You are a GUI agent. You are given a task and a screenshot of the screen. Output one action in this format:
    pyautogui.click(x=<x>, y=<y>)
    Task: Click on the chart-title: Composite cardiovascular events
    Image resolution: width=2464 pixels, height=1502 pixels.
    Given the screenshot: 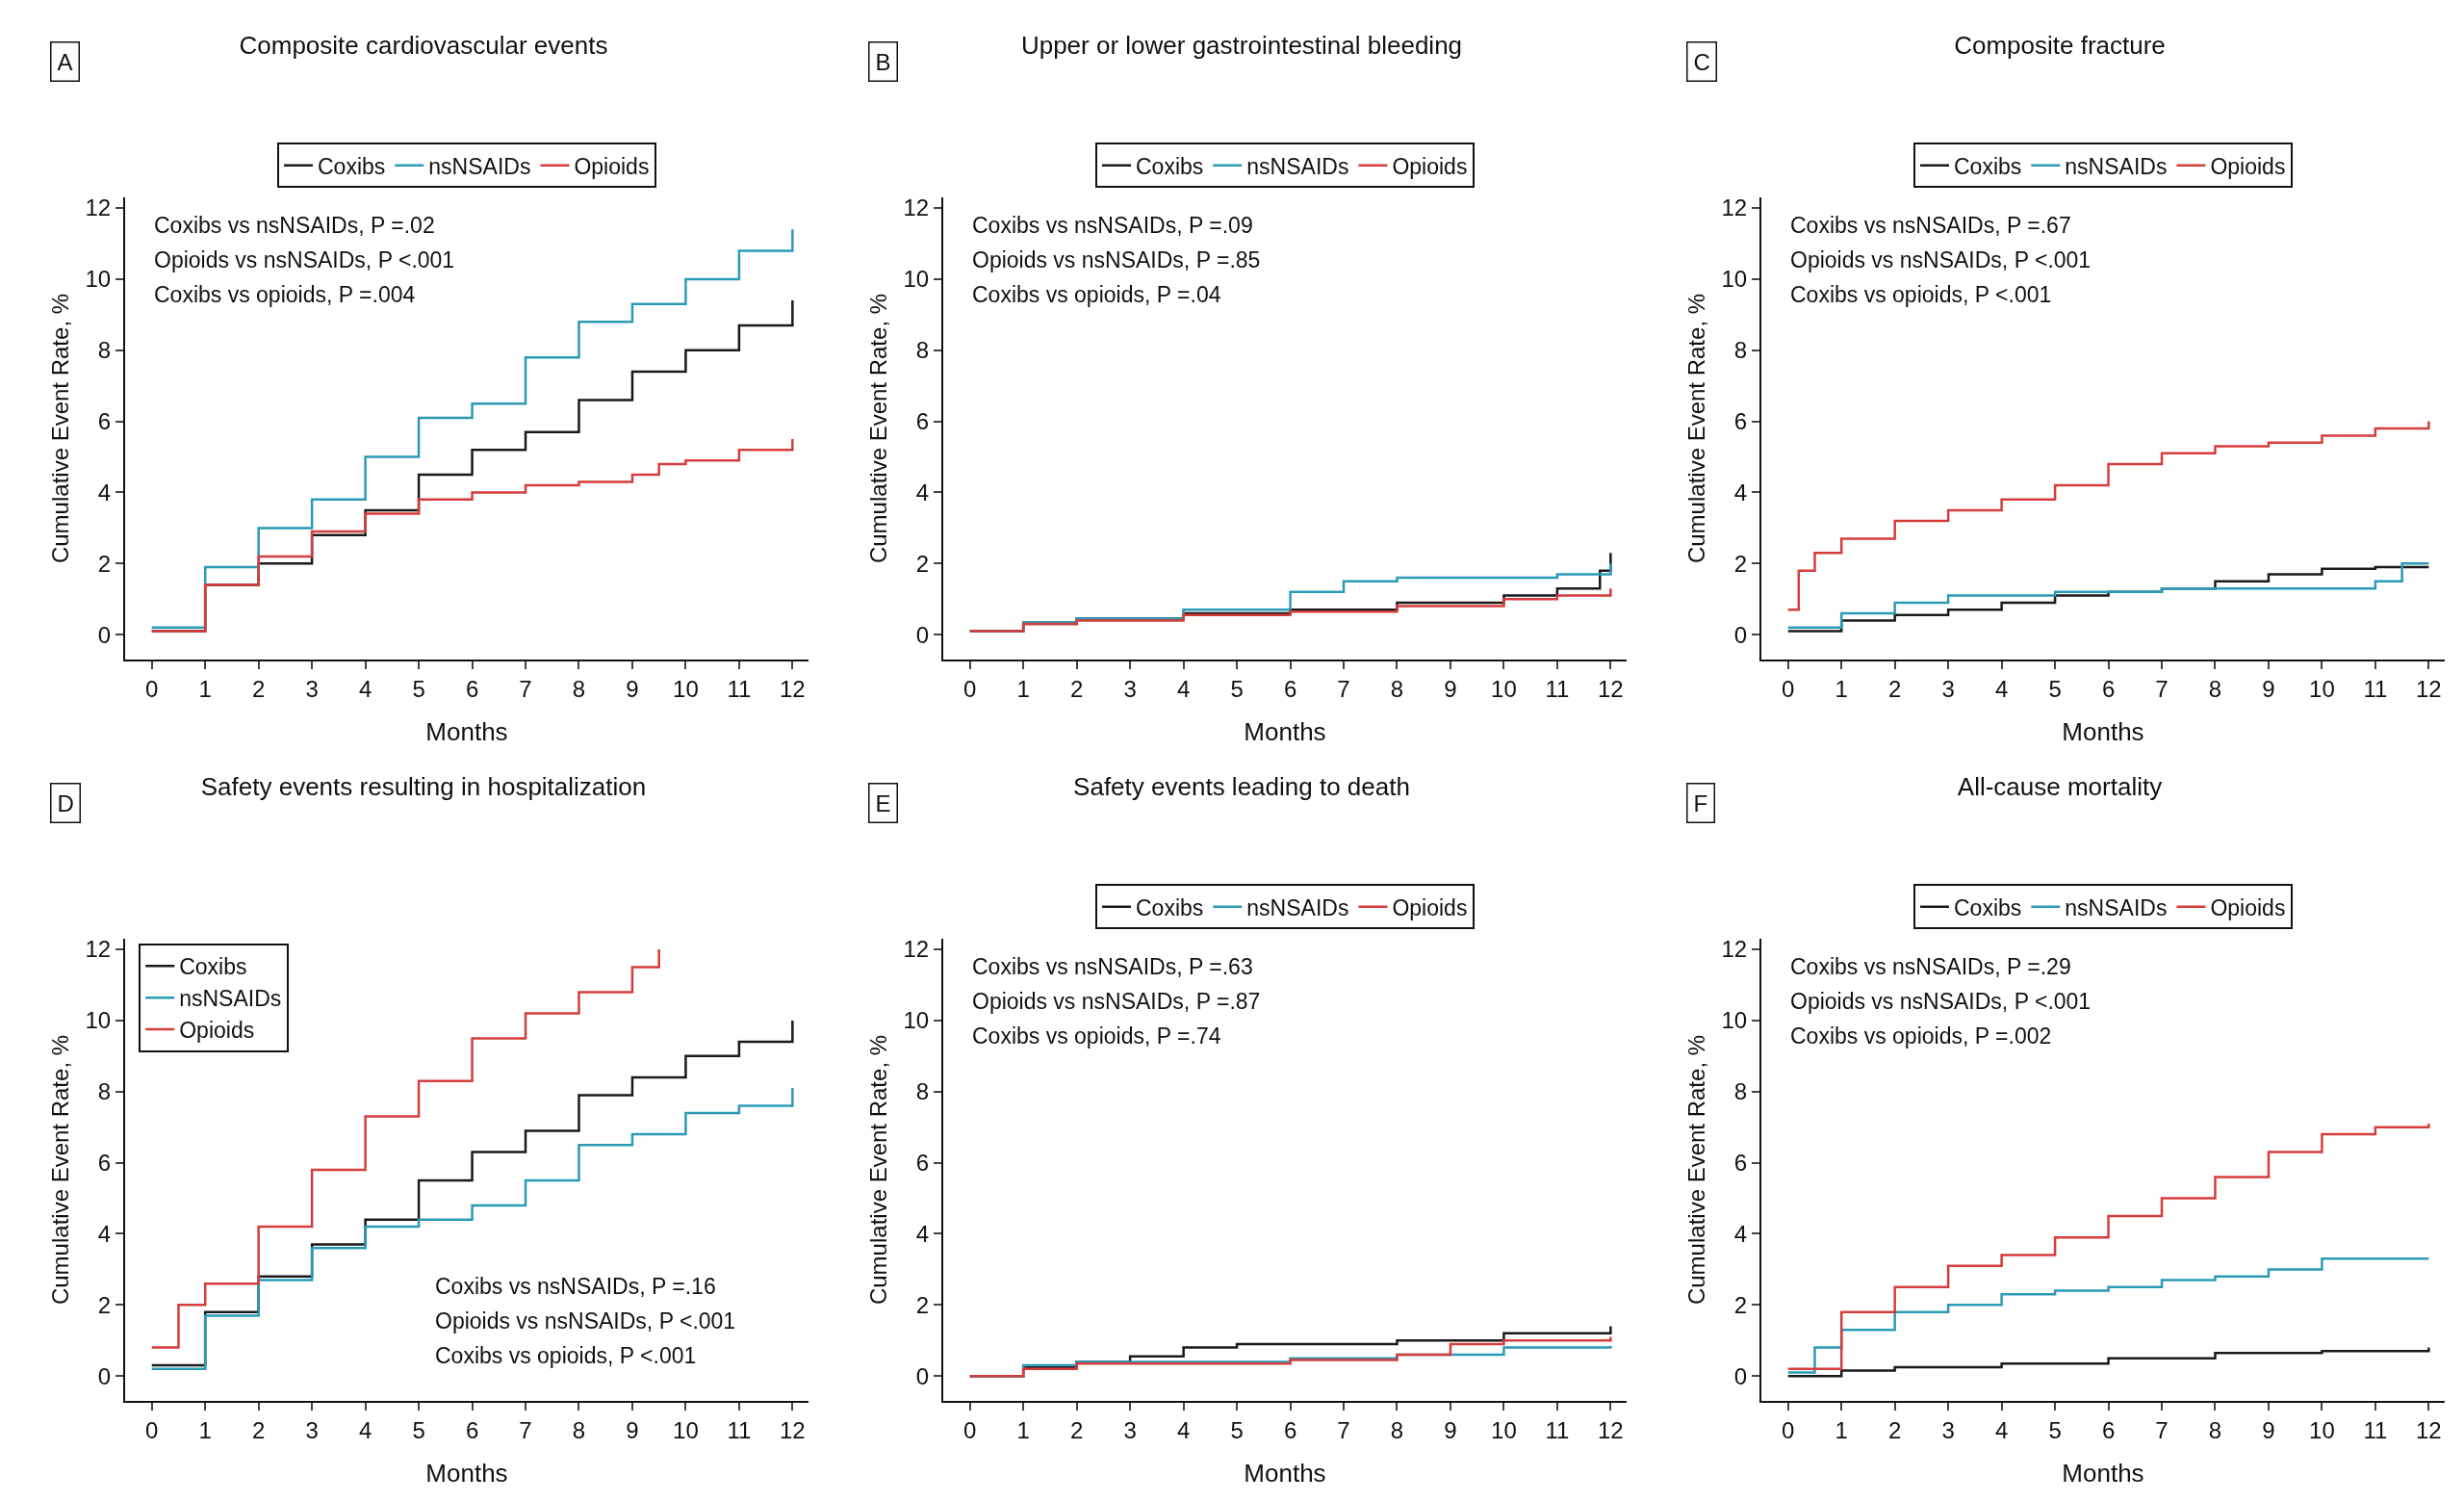 What is the action you would take?
    pyautogui.click(x=423, y=45)
    